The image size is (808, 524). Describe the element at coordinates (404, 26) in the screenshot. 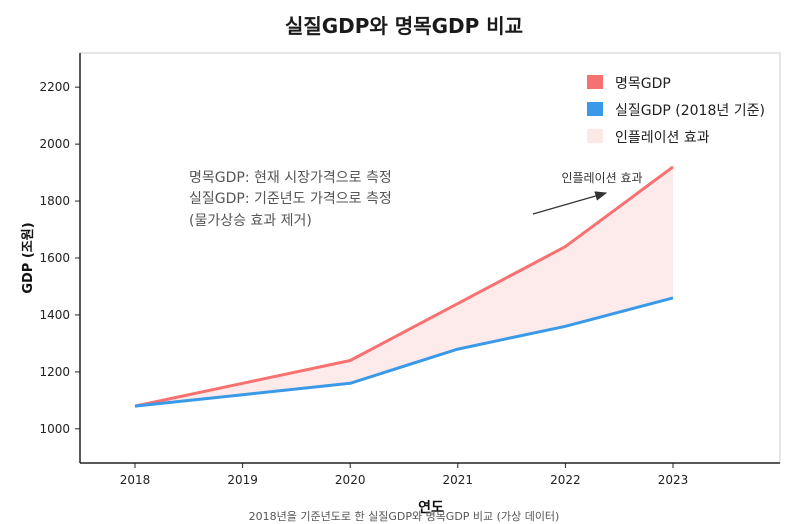

I see `chart-title: 실질GDP와 명목GDP 비교` at that location.